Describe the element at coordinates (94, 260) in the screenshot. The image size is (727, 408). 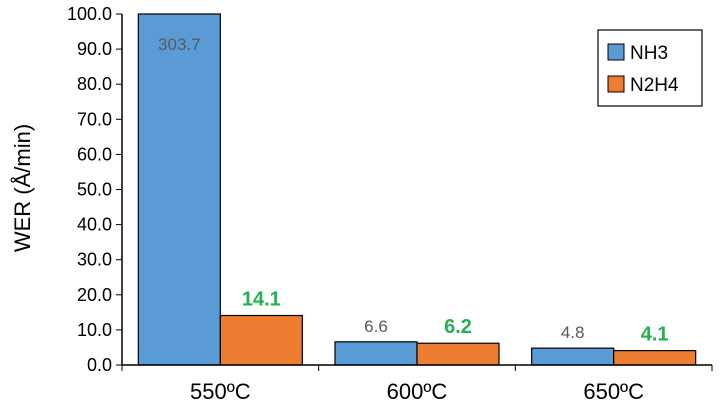
I see `y-tick-label: 30.0` at that location.